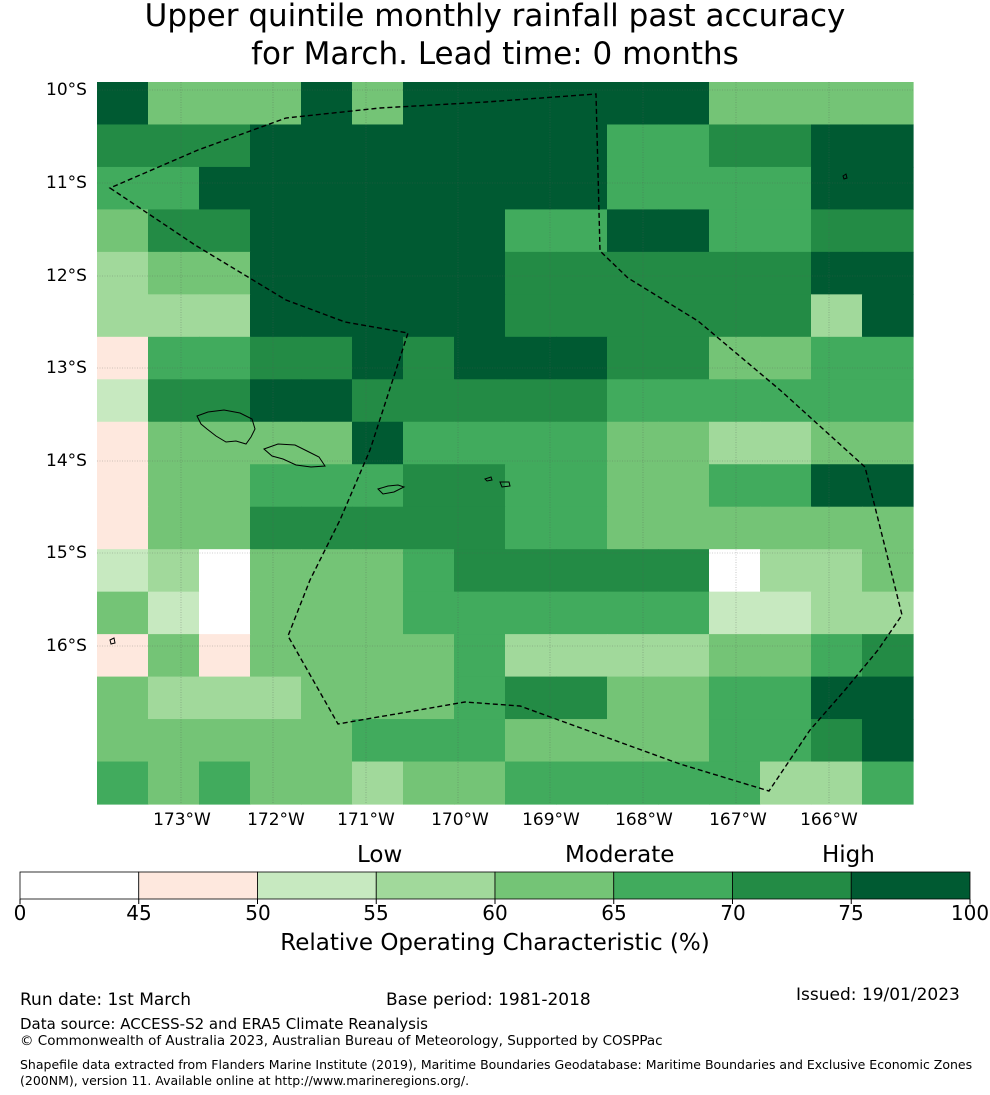 Image resolution: width=990 pixels, height=1095 pixels. What do you see at coordinates (829, 820) in the screenshot?
I see `lon-label-166w: 166°W` at bounding box center [829, 820].